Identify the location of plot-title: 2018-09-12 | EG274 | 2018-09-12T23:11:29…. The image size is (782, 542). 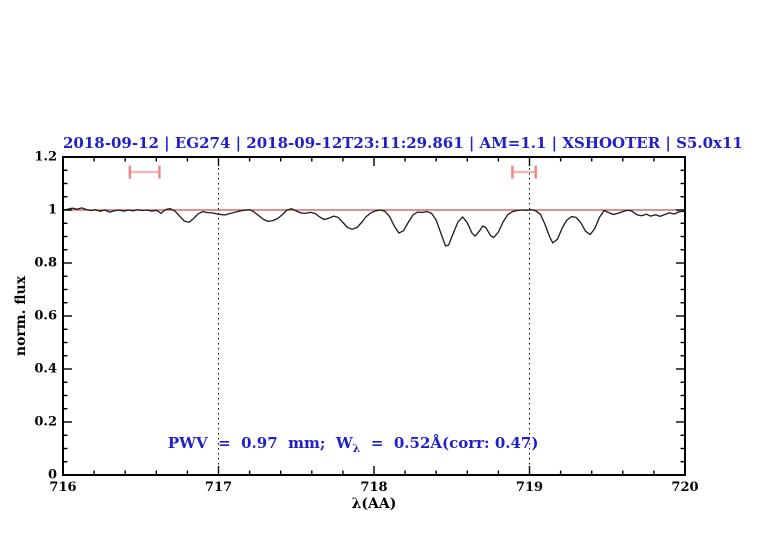
(403, 143).